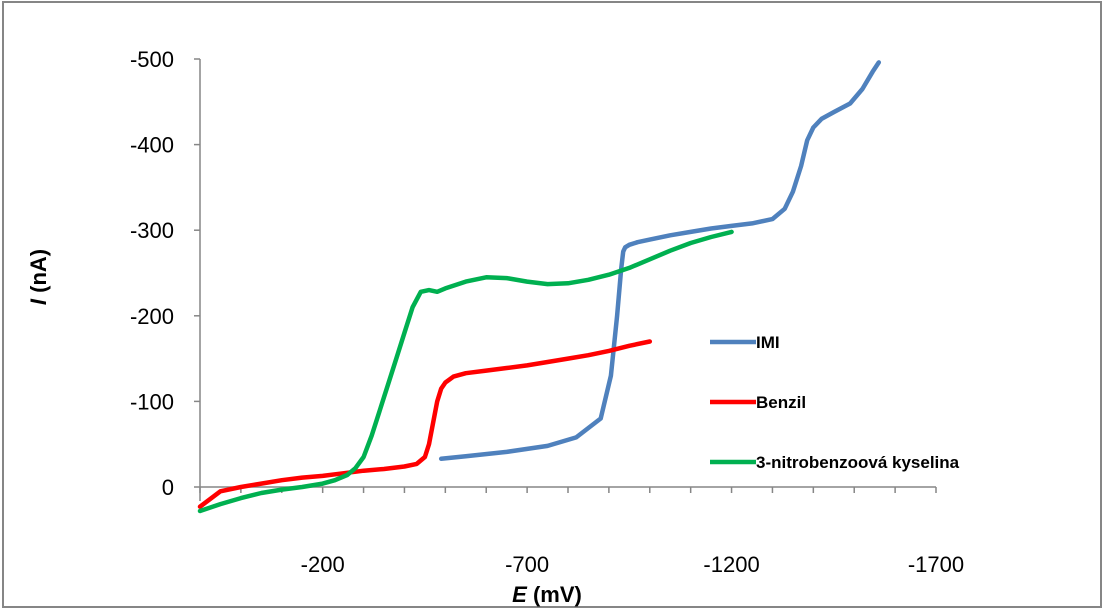 The width and height of the screenshot is (1109, 611). I want to click on y-axis-title-unit: (nA), so click(38, 274).